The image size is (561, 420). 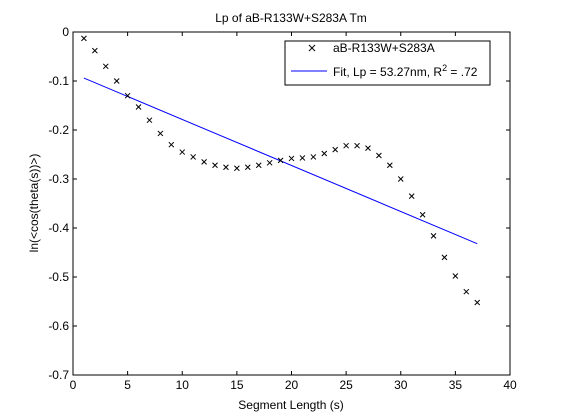 What do you see at coordinates (346, 385) in the screenshot?
I see `x-tick-label: 25` at bounding box center [346, 385].